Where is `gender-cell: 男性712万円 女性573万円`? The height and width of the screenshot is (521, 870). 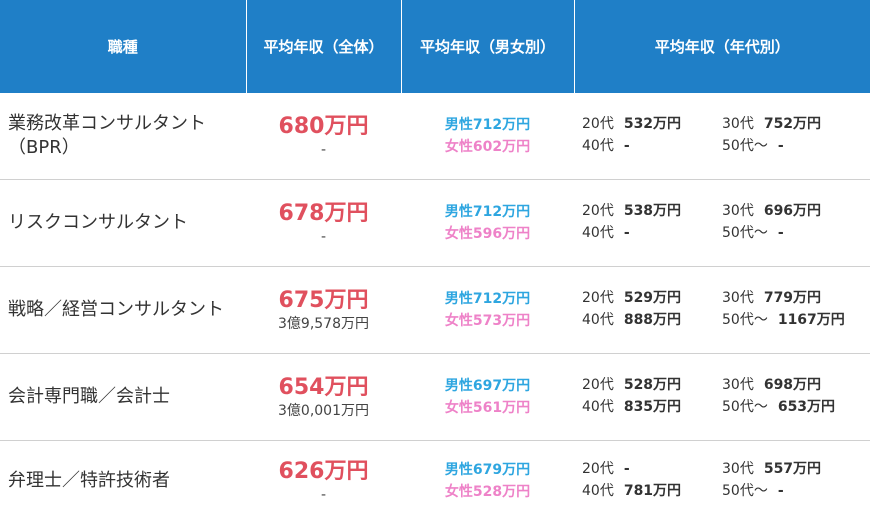
gender-cell: 男性712万円 女性573万円 is located at coordinates (487, 310).